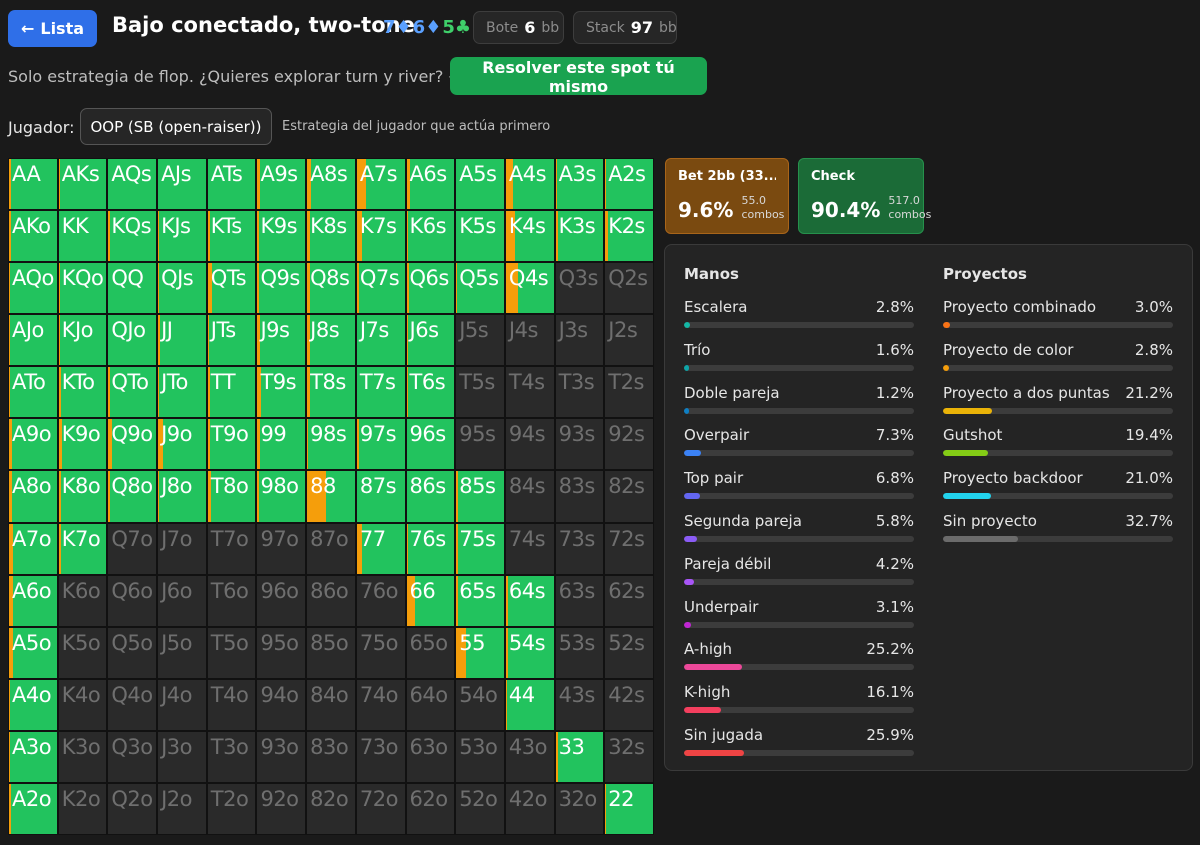 The height and width of the screenshot is (845, 1200). I want to click on hand-cell: A5o, so click(33, 652).